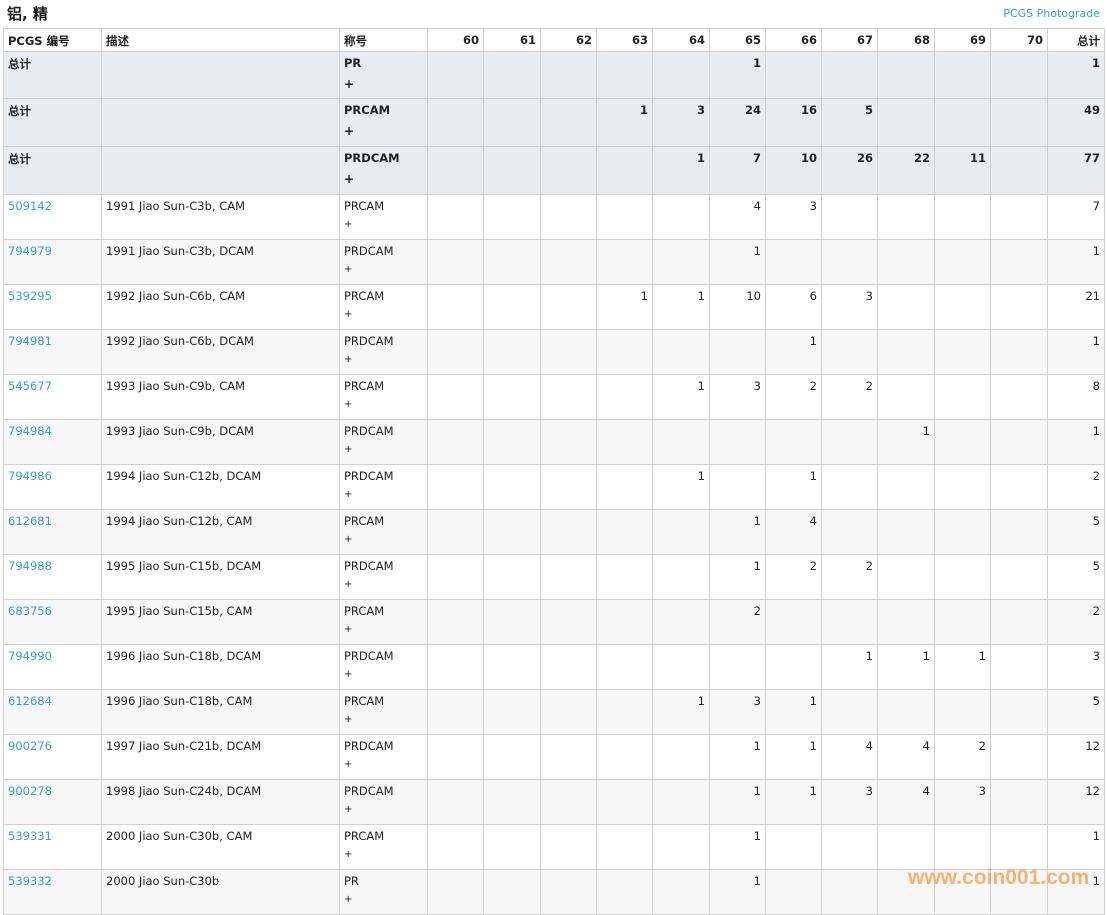 The width and height of the screenshot is (1107, 915). Describe the element at coordinates (30, 746) in the screenshot. I see `pcgs-number-link: 900276` at that location.